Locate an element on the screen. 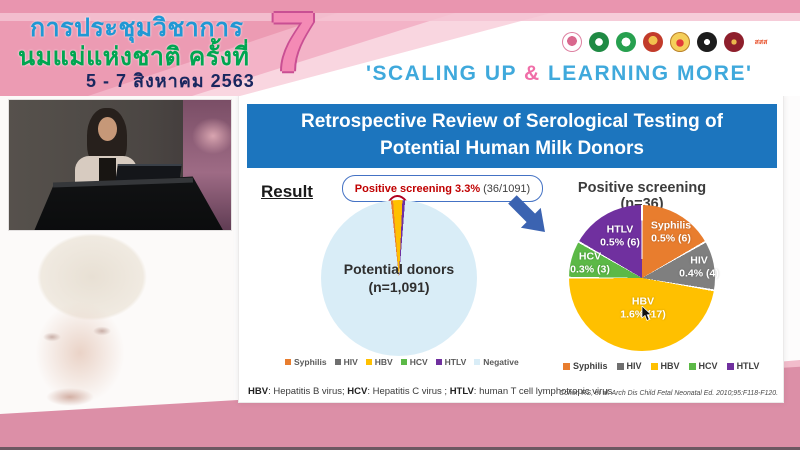 The image size is (800, 450). health-department-logo-icon is located at coordinates (626, 42).